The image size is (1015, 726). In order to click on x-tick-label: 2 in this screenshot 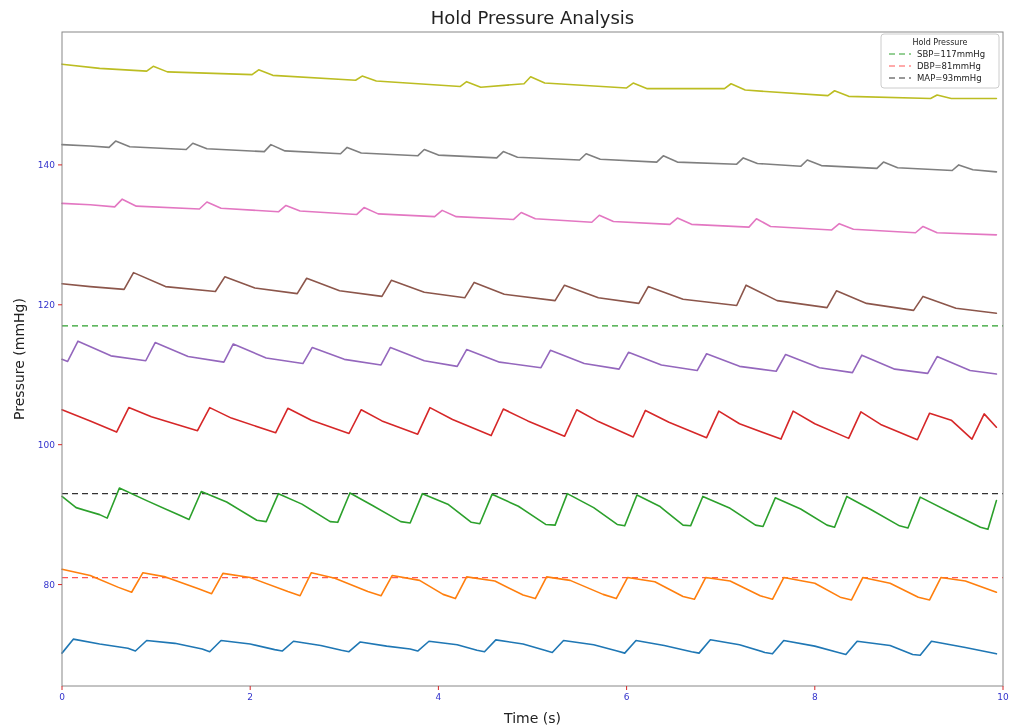, I will do `click(250, 697)`.